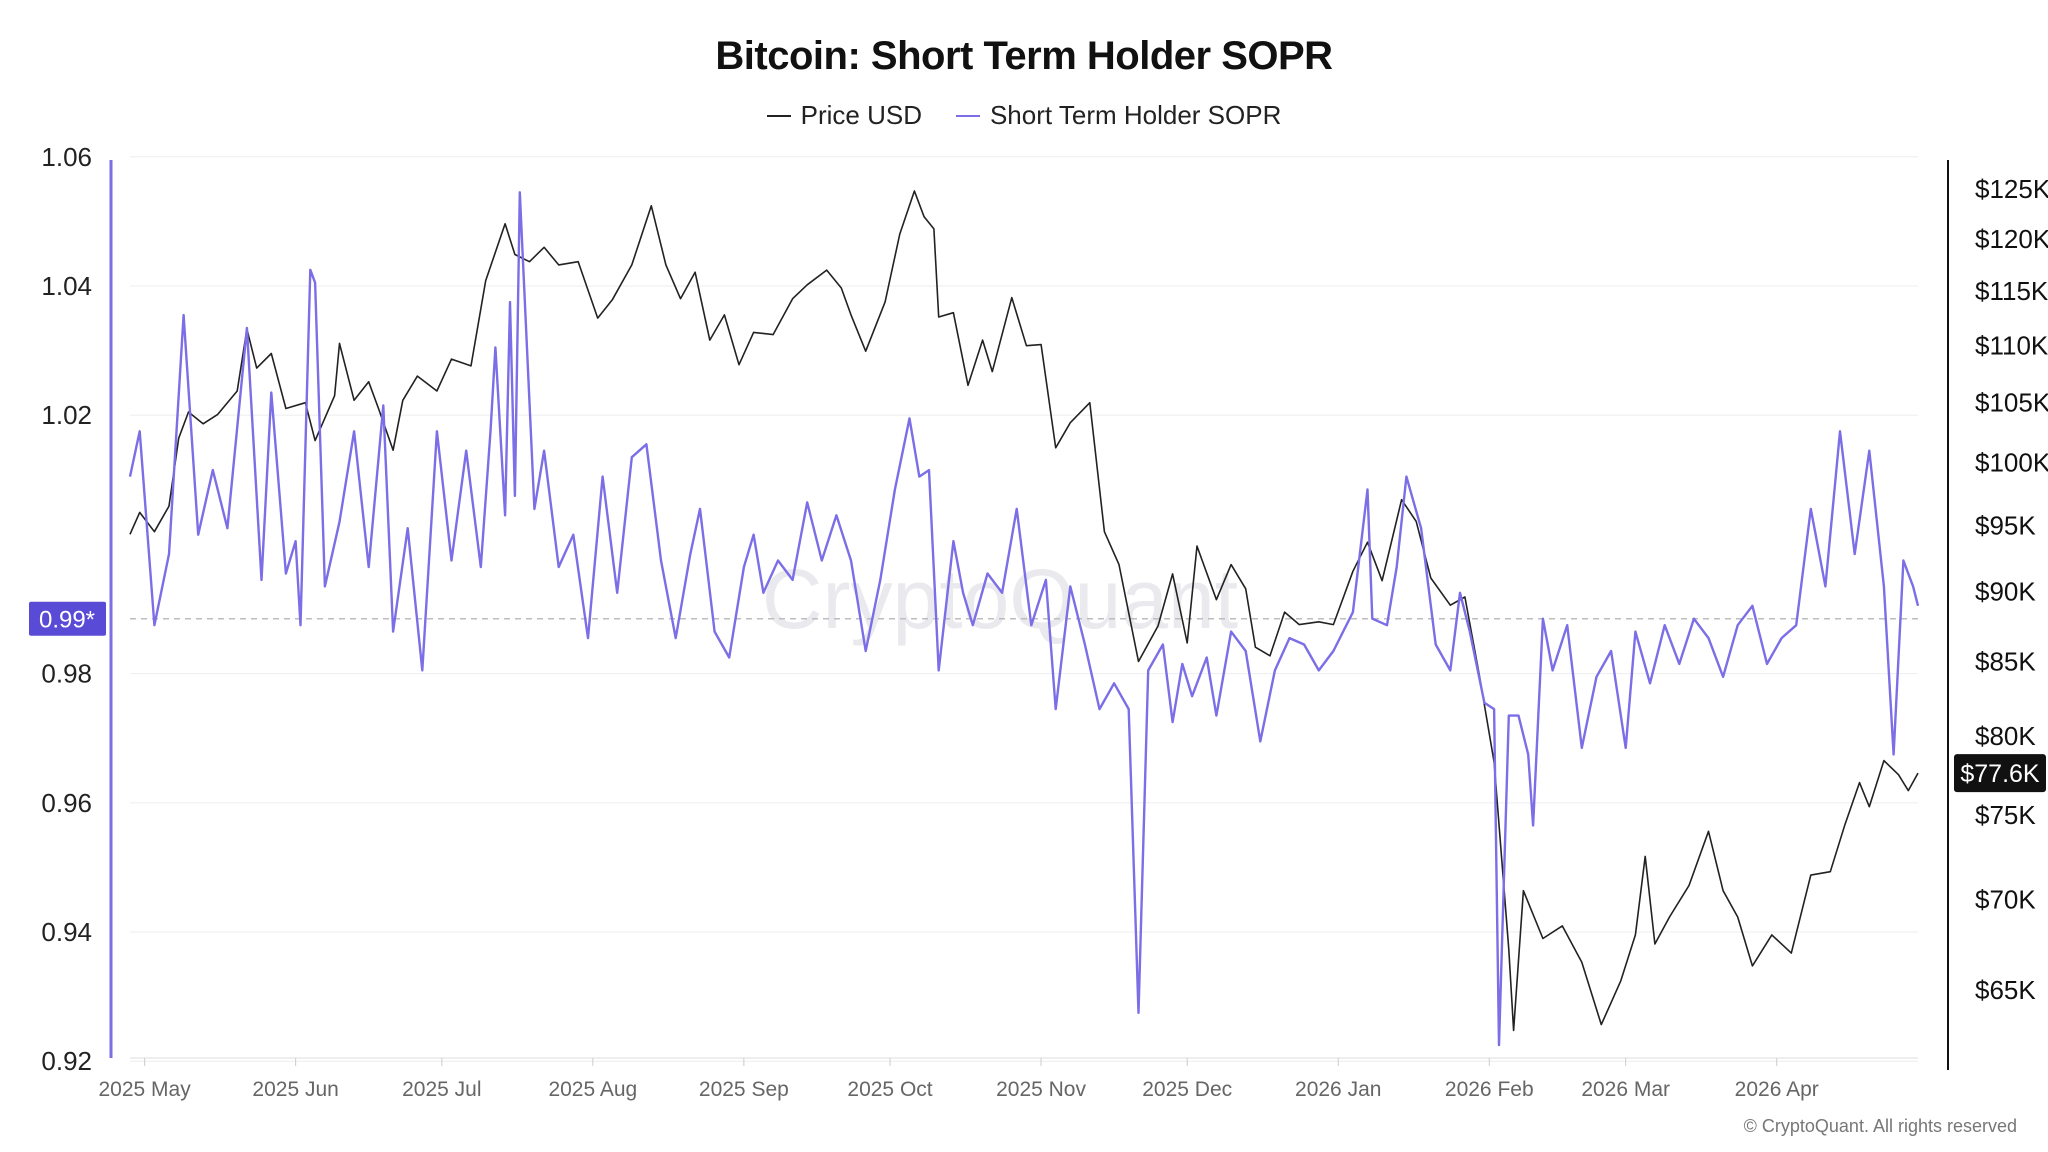 Image resolution: width=2048 pixels, height=1152 pixels. What do you see at coordinates (2005, 662) in the screenshot?
I see `y-right-tick-label: $85K` at bounding box center [2005, 662].